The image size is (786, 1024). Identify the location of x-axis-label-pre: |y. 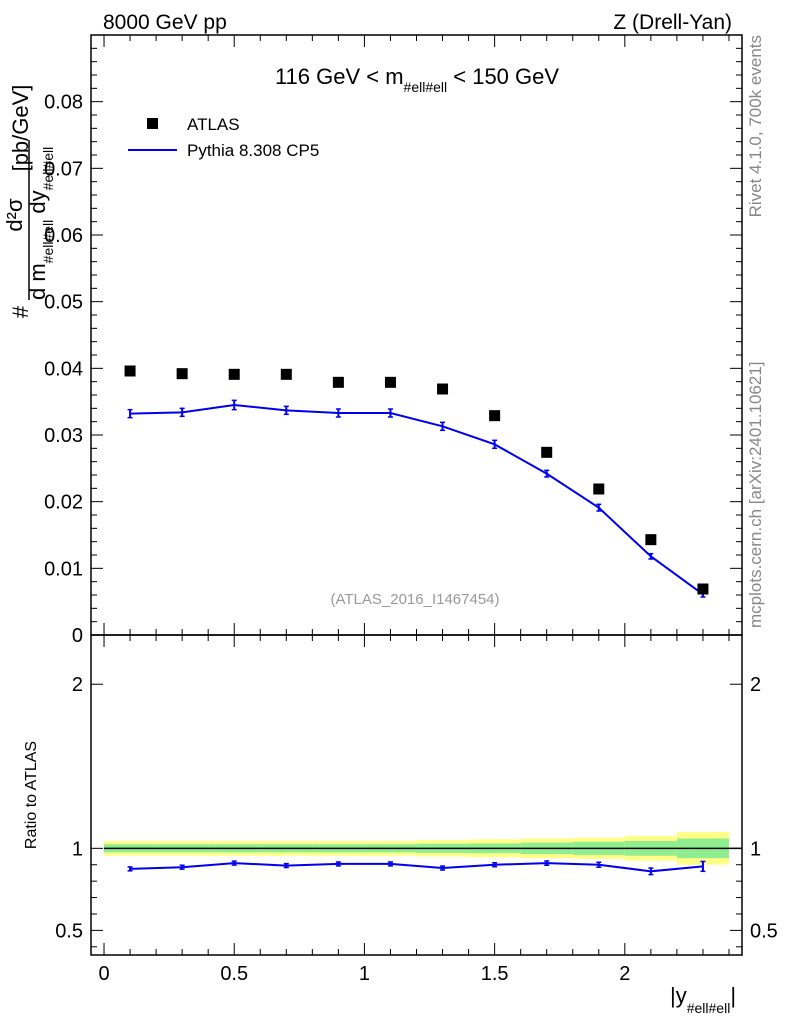
(678, 995).